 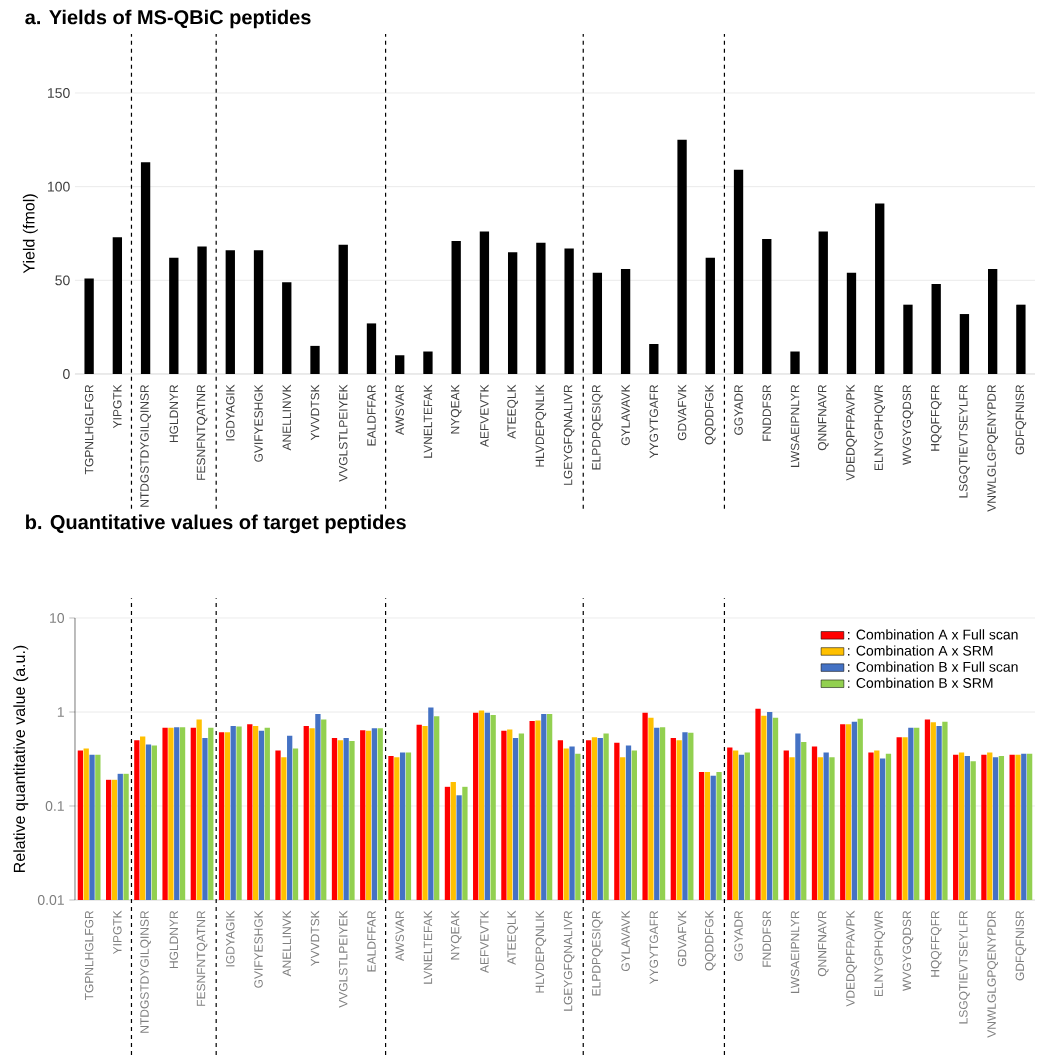 What do you see at coordinates (795, 951) in the screenshot?
I see `x-tick-label: LWSAEIPNLYR` at bounding box center [795, 951].